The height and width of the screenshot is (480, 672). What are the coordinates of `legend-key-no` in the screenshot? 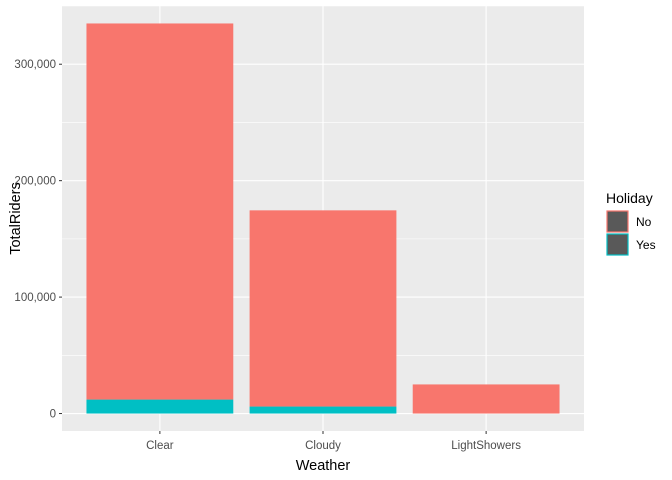 It's located at (617, 221).